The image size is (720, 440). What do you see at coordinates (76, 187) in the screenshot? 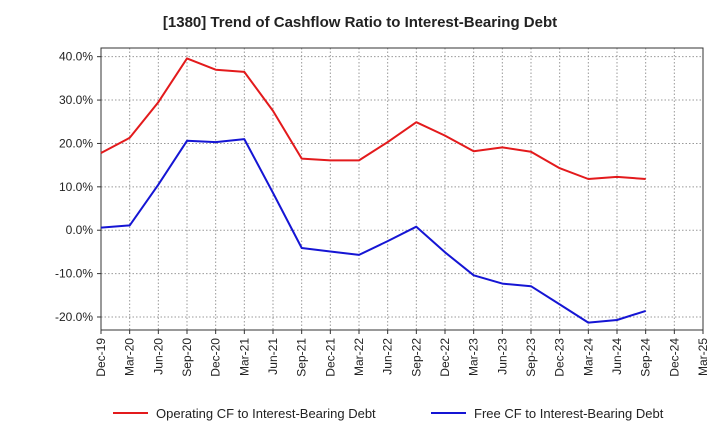
I see `y-tick-label: 10.0%` at bounding box center [76, 187].